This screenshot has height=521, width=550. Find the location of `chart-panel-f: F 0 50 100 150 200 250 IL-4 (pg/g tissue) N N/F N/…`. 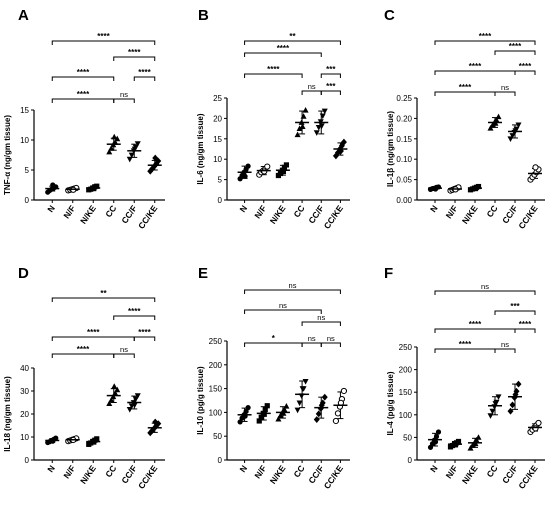

chart-panel-f: F 0 50 100 150 200 250 IL-4 (pg/g tissue) N N/F N/… is located at coordinates (464, 378).